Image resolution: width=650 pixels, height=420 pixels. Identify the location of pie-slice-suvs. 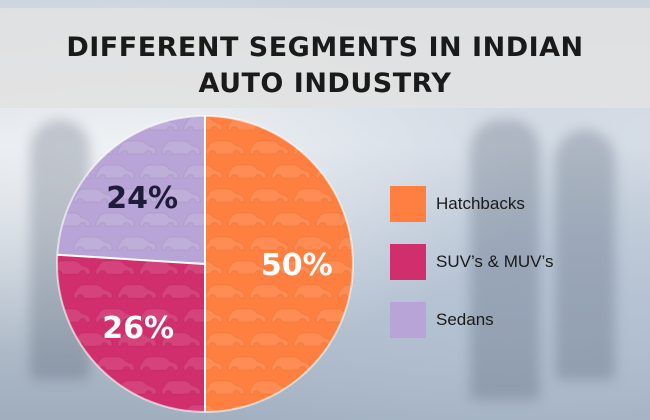
(131, 333).